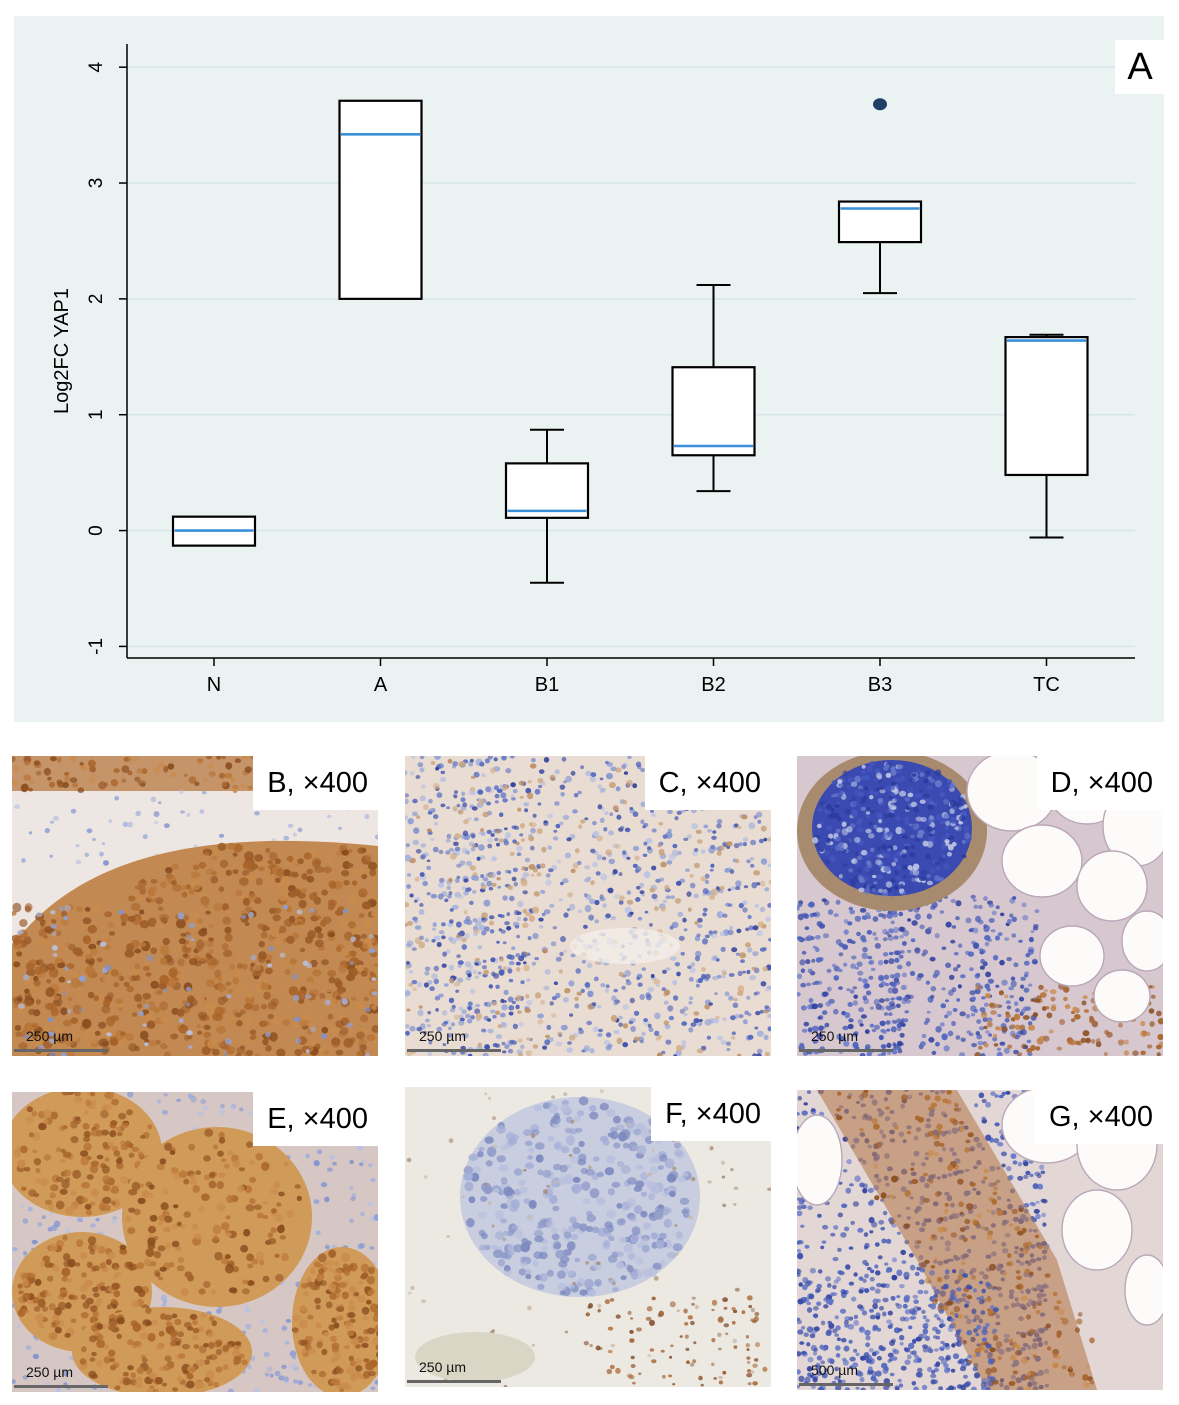  I want to click on micrograph-b: B, ×400 250 µm, so click(195, 906).